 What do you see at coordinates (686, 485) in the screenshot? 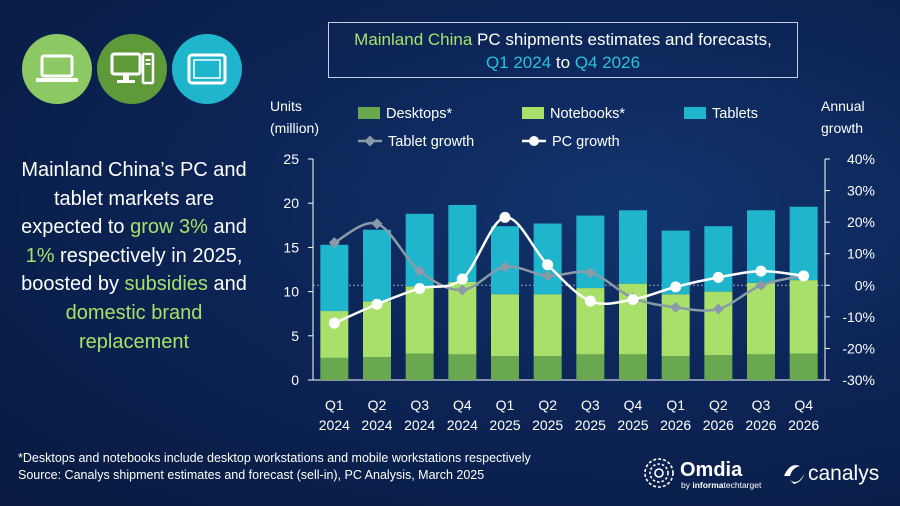
I see `omdia-sub-by: by` at bounding box center [686, 485].